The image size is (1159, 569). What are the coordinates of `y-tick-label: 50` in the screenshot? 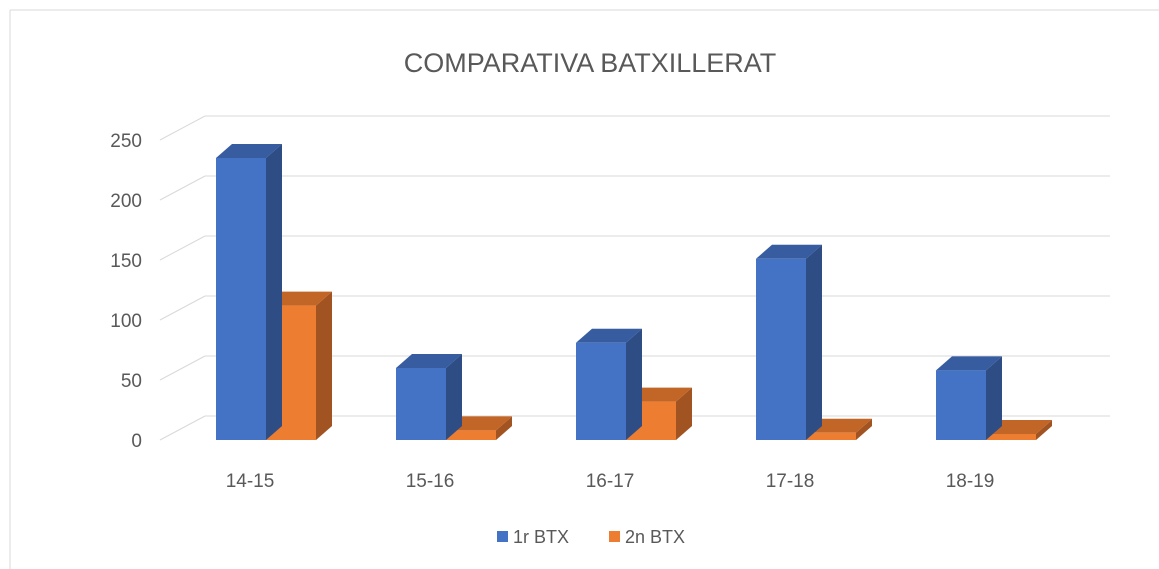 It's located at (131, 381).